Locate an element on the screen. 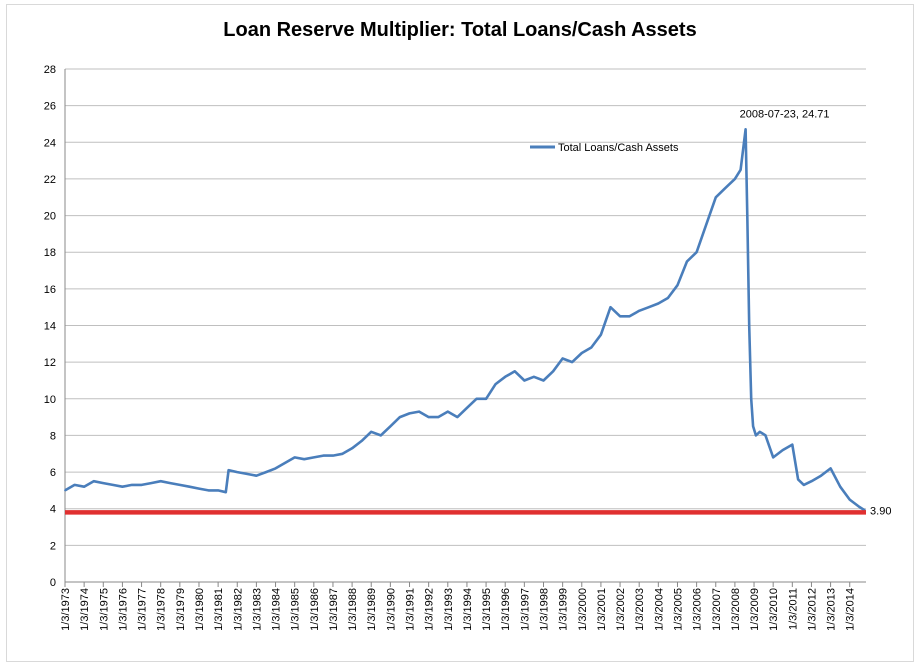  x-tick-label: 1/3/1998 is located at coordinates (544, 609).